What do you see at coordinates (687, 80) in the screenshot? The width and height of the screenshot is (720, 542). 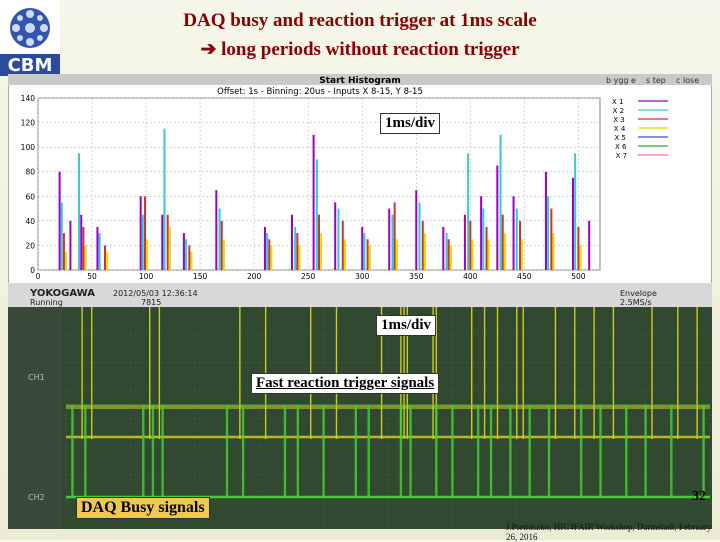 I see `button-close: c lose` at bounding box center [687, 80].